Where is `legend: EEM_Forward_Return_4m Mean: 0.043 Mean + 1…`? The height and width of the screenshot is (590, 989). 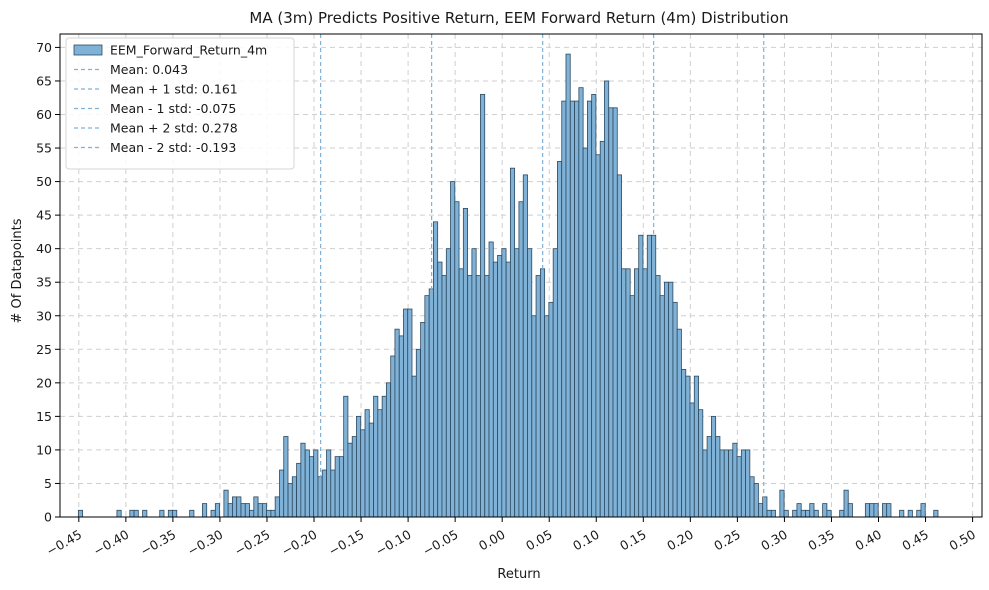 legend: EEM_Forward_Return_4m Mean: 0.043 Mean + 1… is located at coordinates (180, 103).